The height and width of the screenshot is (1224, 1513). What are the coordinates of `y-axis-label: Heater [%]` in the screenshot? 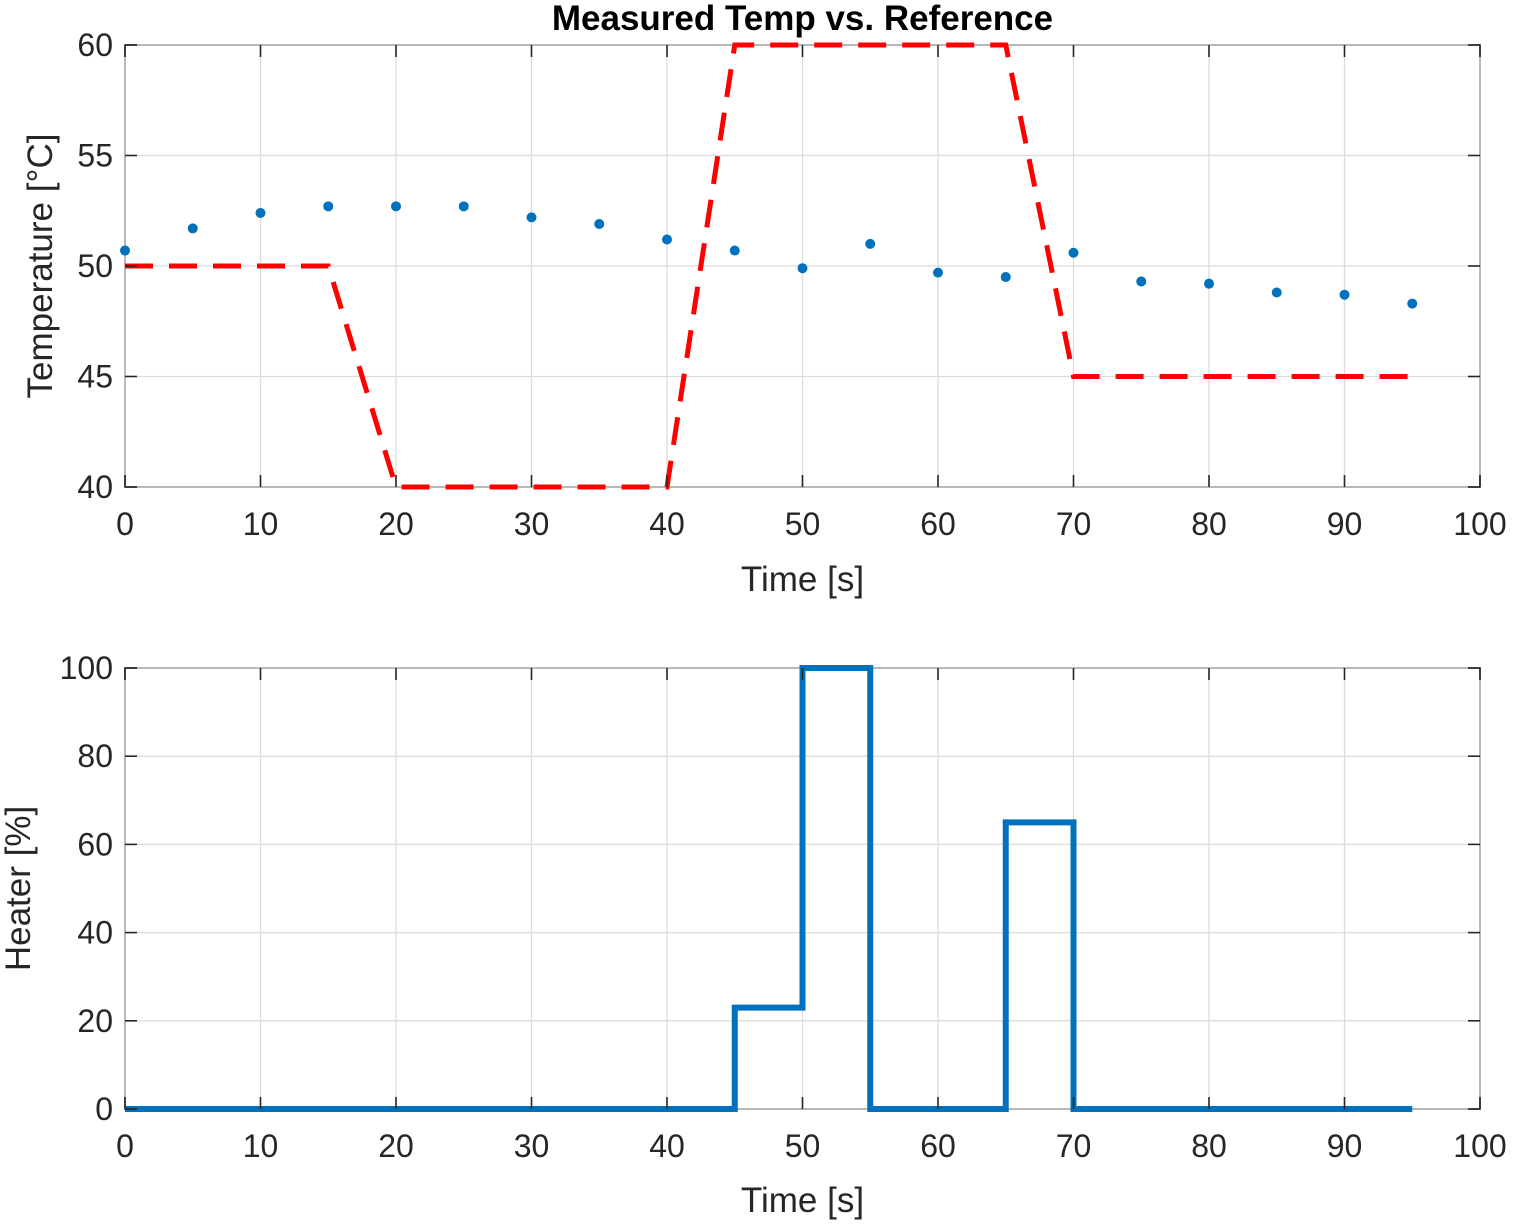 It's located at (19, 888).